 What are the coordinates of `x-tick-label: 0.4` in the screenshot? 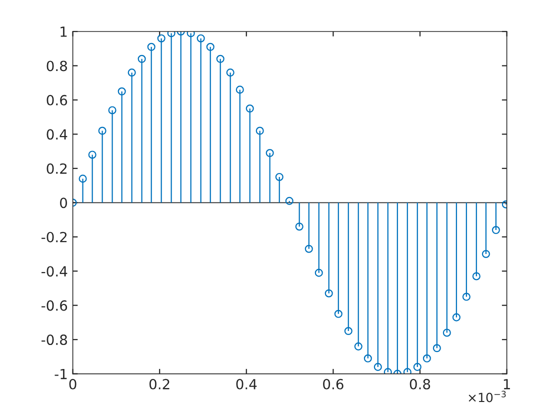 It's located at (246, 384).